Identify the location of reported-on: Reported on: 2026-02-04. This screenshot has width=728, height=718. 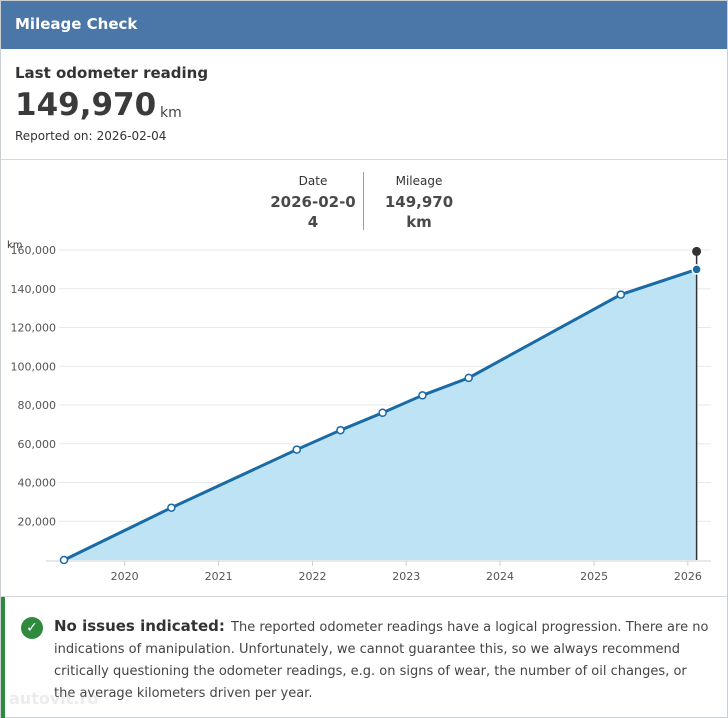
(90, 136).